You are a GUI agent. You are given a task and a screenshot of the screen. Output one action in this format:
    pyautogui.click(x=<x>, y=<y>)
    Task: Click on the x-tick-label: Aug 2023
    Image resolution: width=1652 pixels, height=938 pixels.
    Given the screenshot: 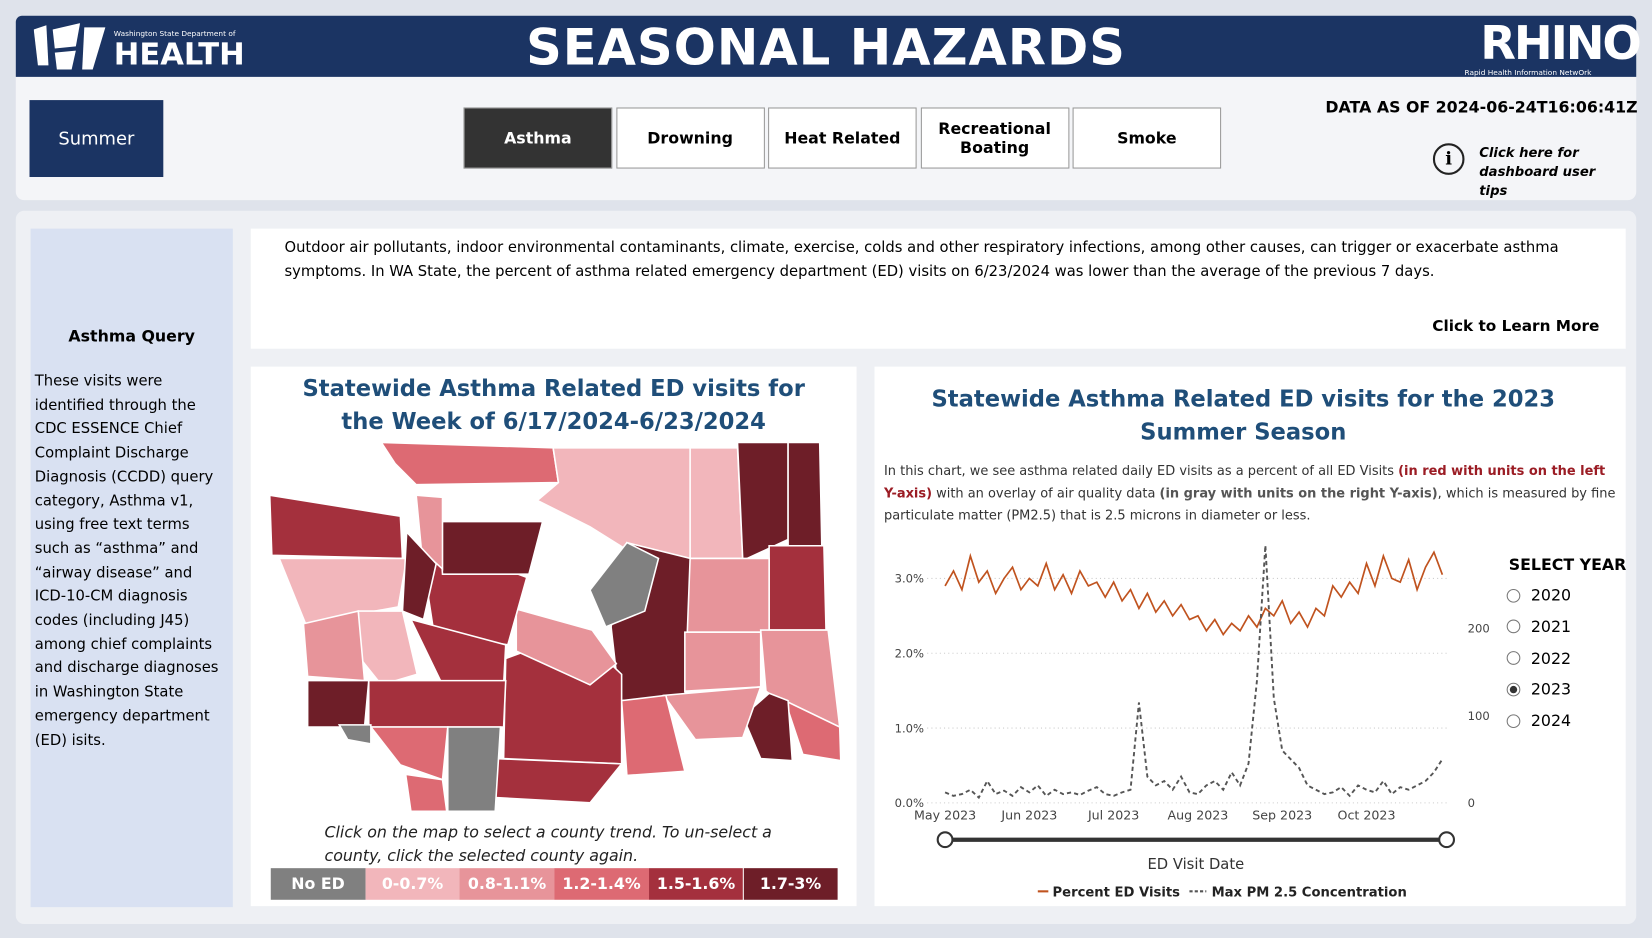 What is the action you would take?
    pyautogui.click(x=1198, y=815)
    